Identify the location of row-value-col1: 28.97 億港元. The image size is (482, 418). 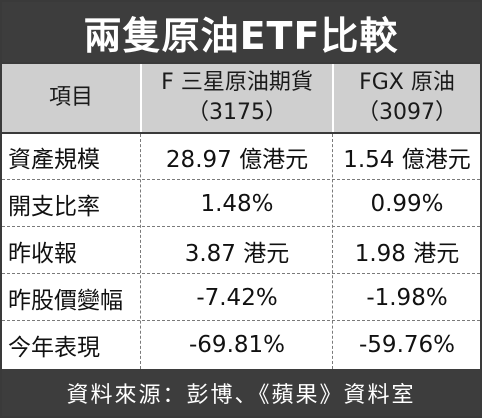
(237, 160).